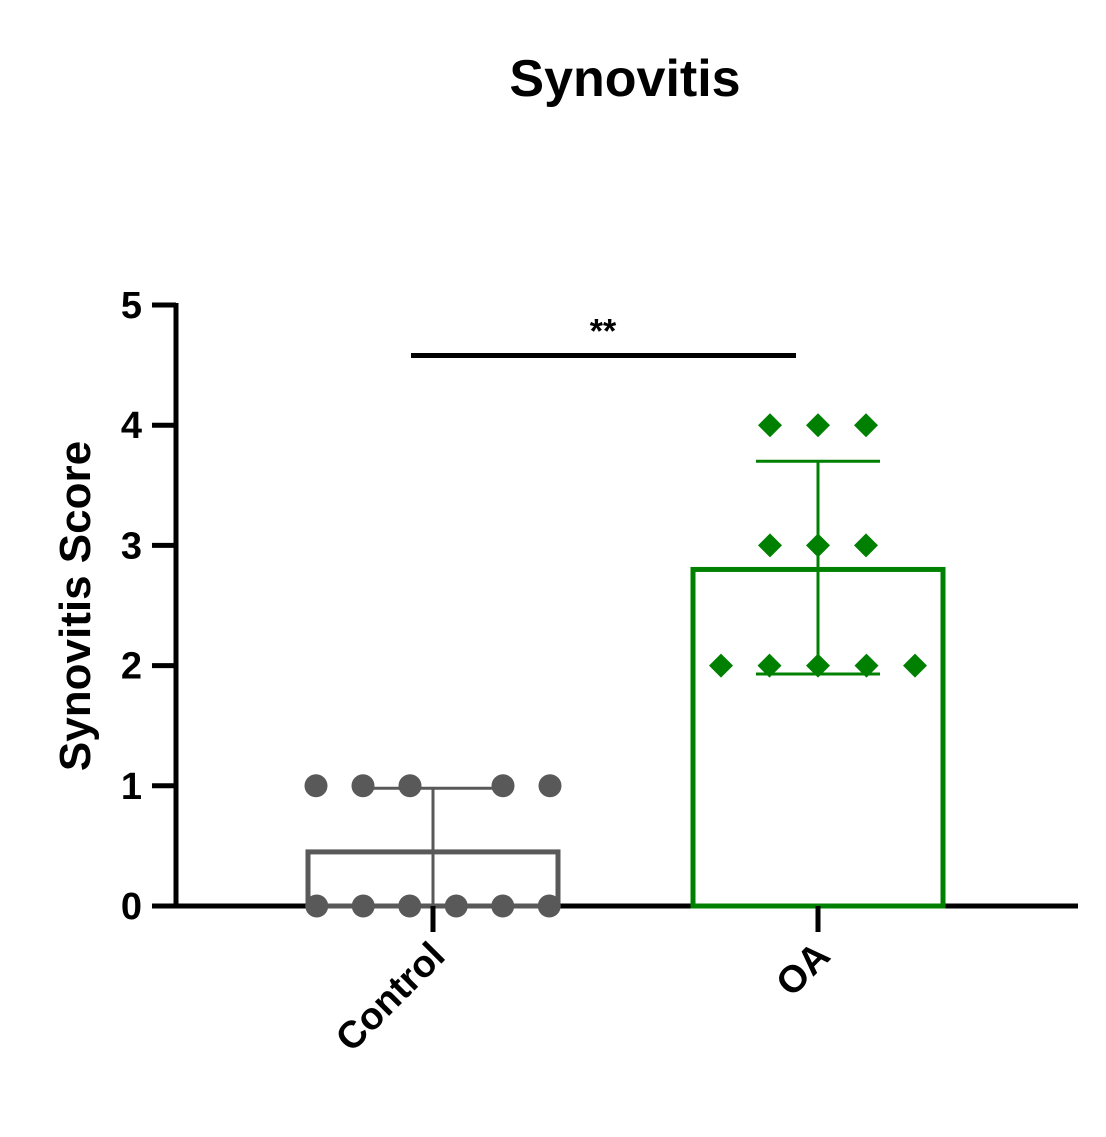 The height and width of the screenshot is (1137, 1106). I want to click on y-tick-label: 1, so click(131, 787).